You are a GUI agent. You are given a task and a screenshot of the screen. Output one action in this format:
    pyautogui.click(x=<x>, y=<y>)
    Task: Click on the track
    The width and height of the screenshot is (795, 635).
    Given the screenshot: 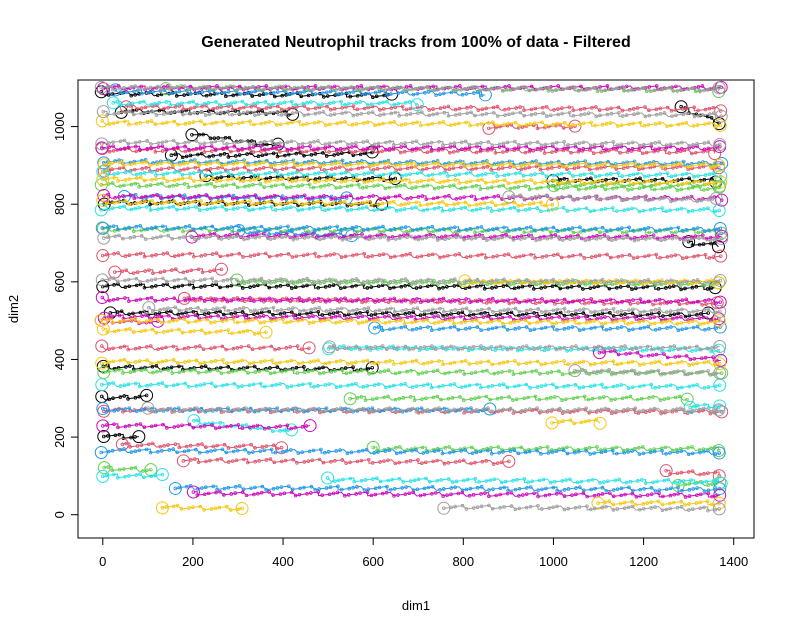 What is the action you would take?
    pyautogui.click(x=411, y=169)
    